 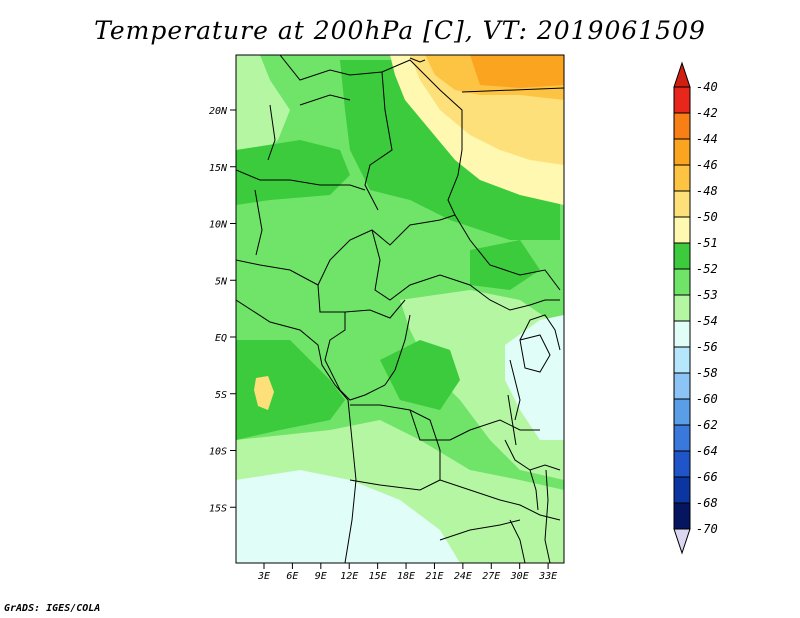 I want to click on field-patch-ocean-warm, so click(x=264, y=393).